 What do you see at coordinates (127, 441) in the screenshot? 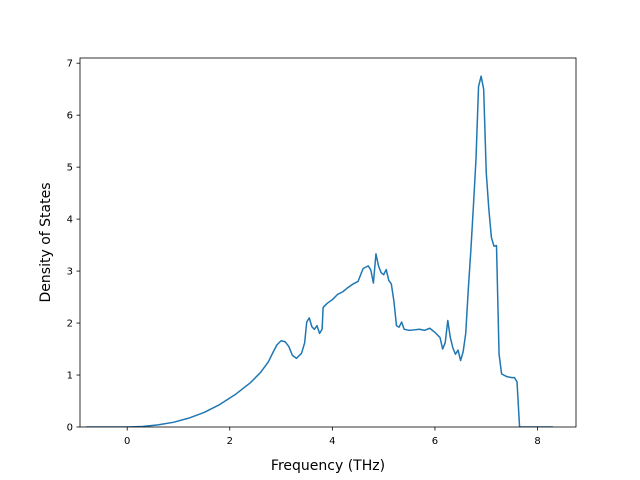
I see `x-tick-label: 0` at bounding box center [127, 441].